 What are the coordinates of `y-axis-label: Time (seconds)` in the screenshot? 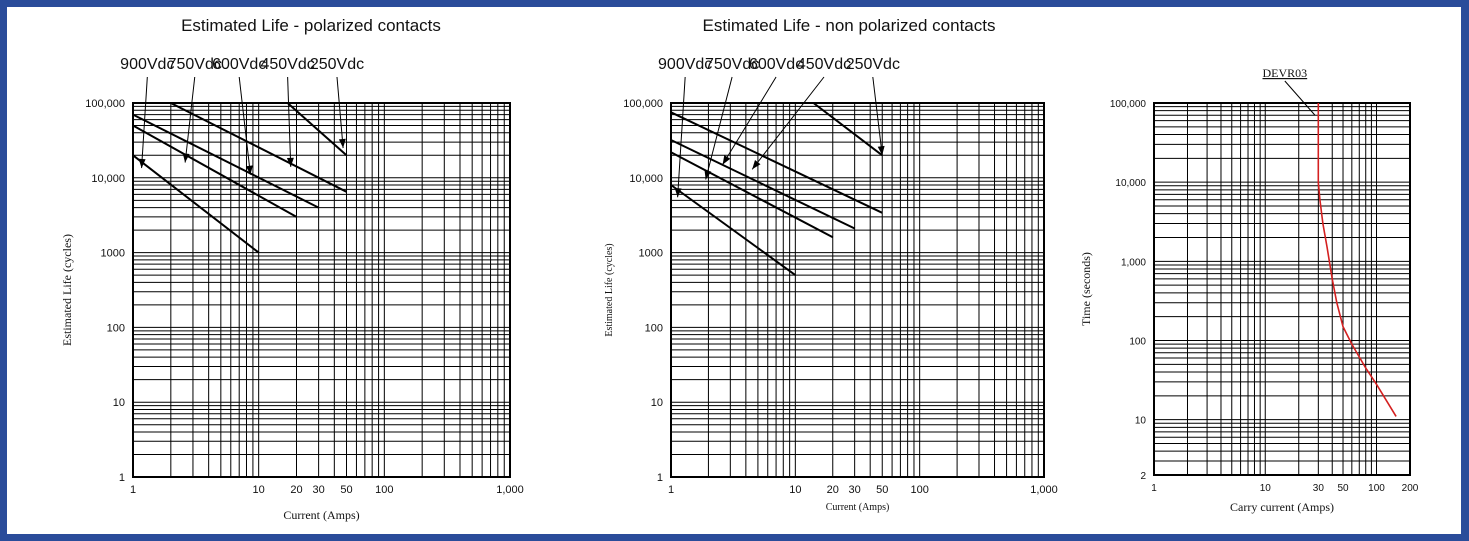 It's located at (1086, 289).